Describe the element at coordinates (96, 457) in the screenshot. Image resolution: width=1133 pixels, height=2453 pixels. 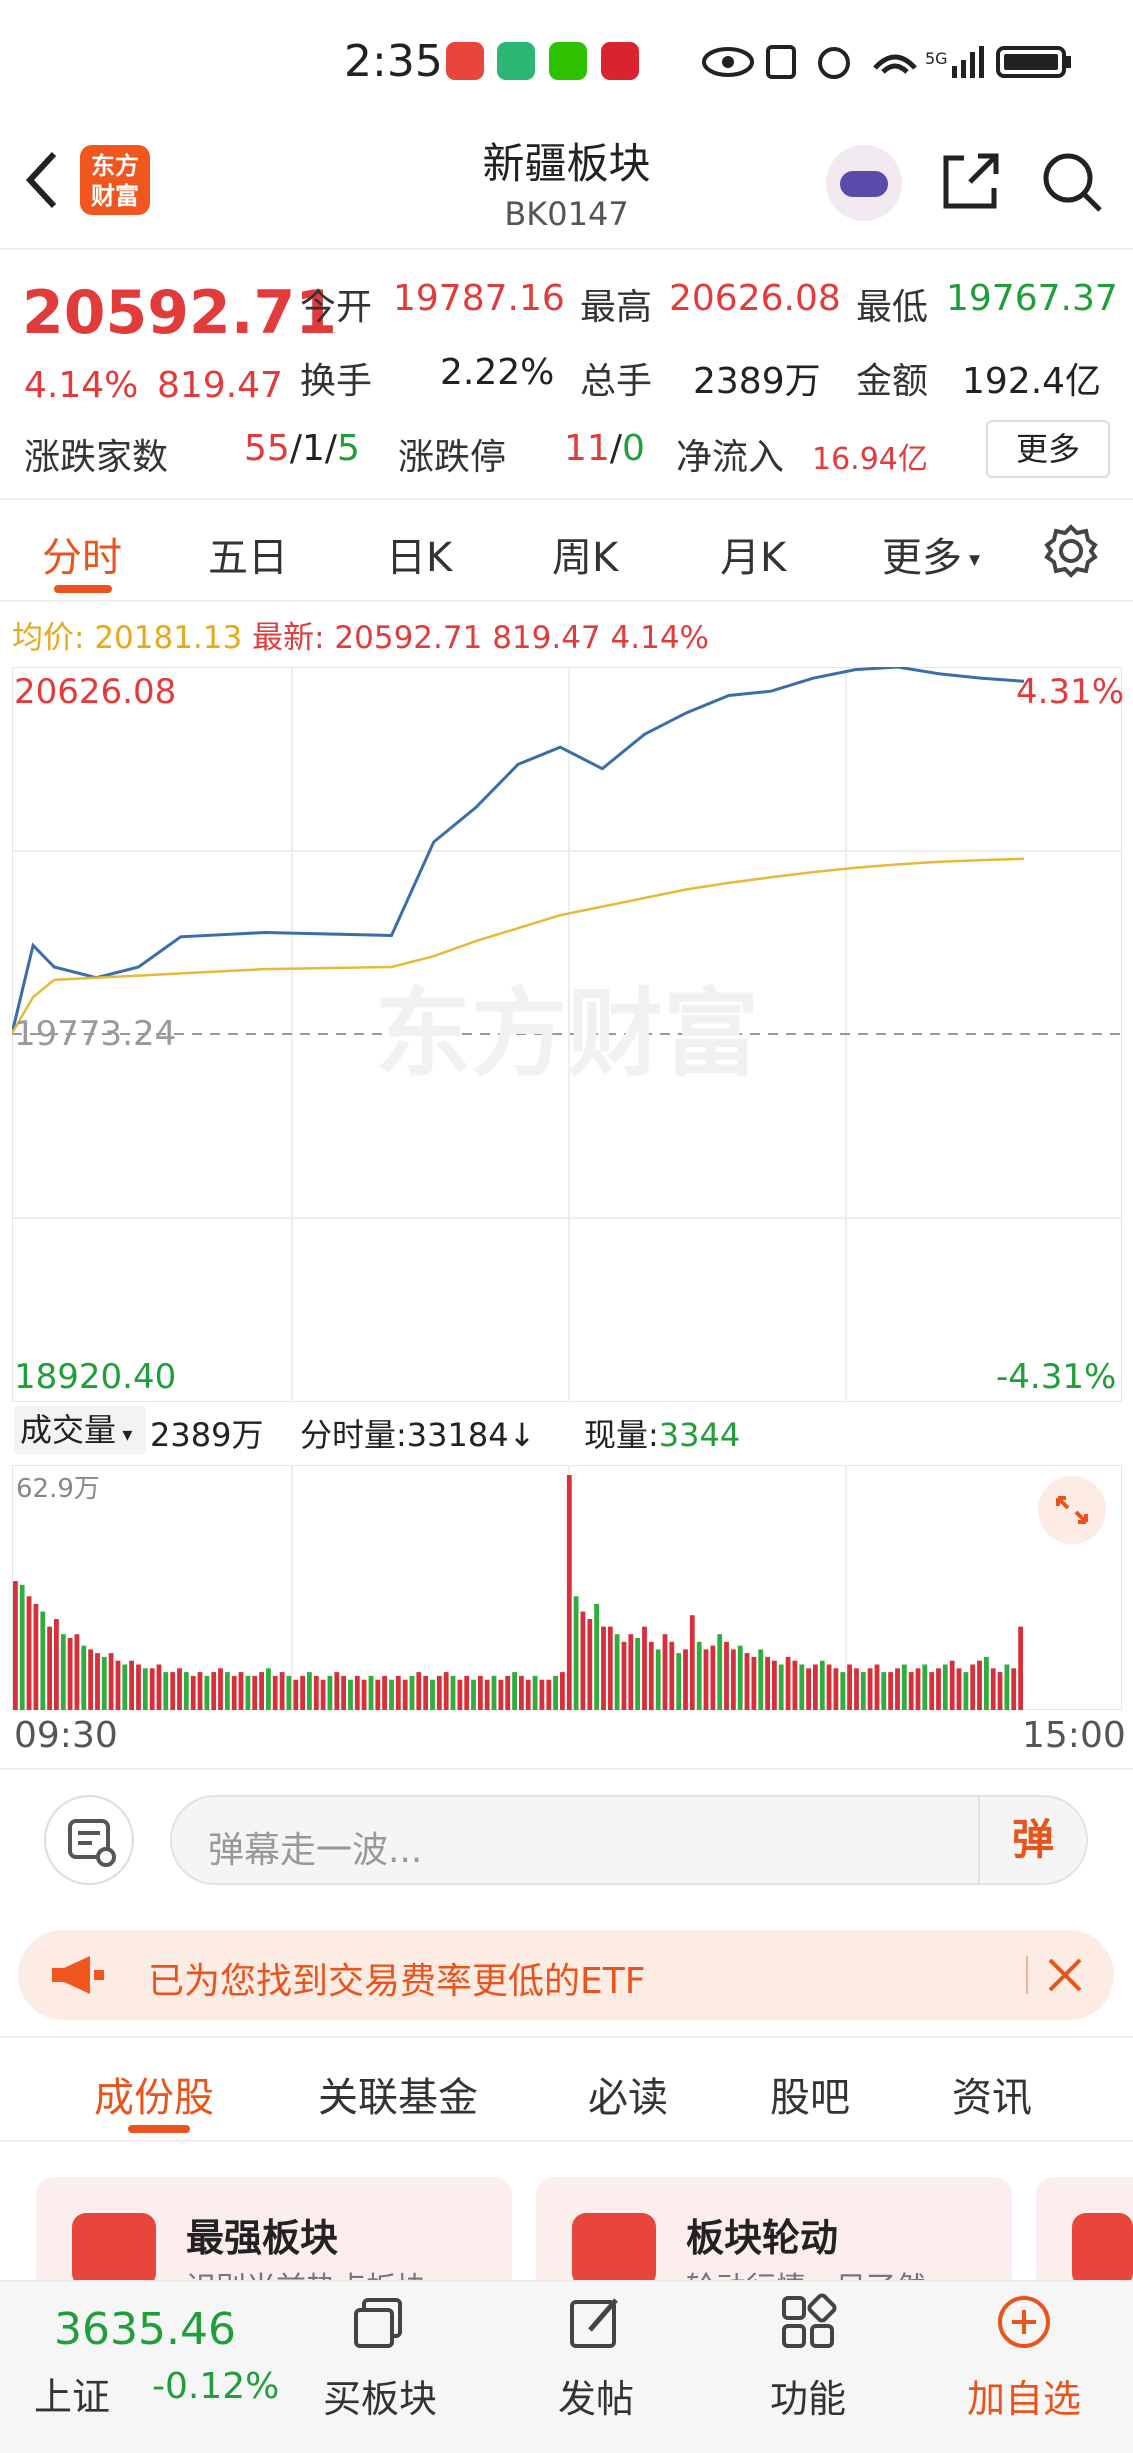
I see `breadth-label: 涨跌家数` at that location.